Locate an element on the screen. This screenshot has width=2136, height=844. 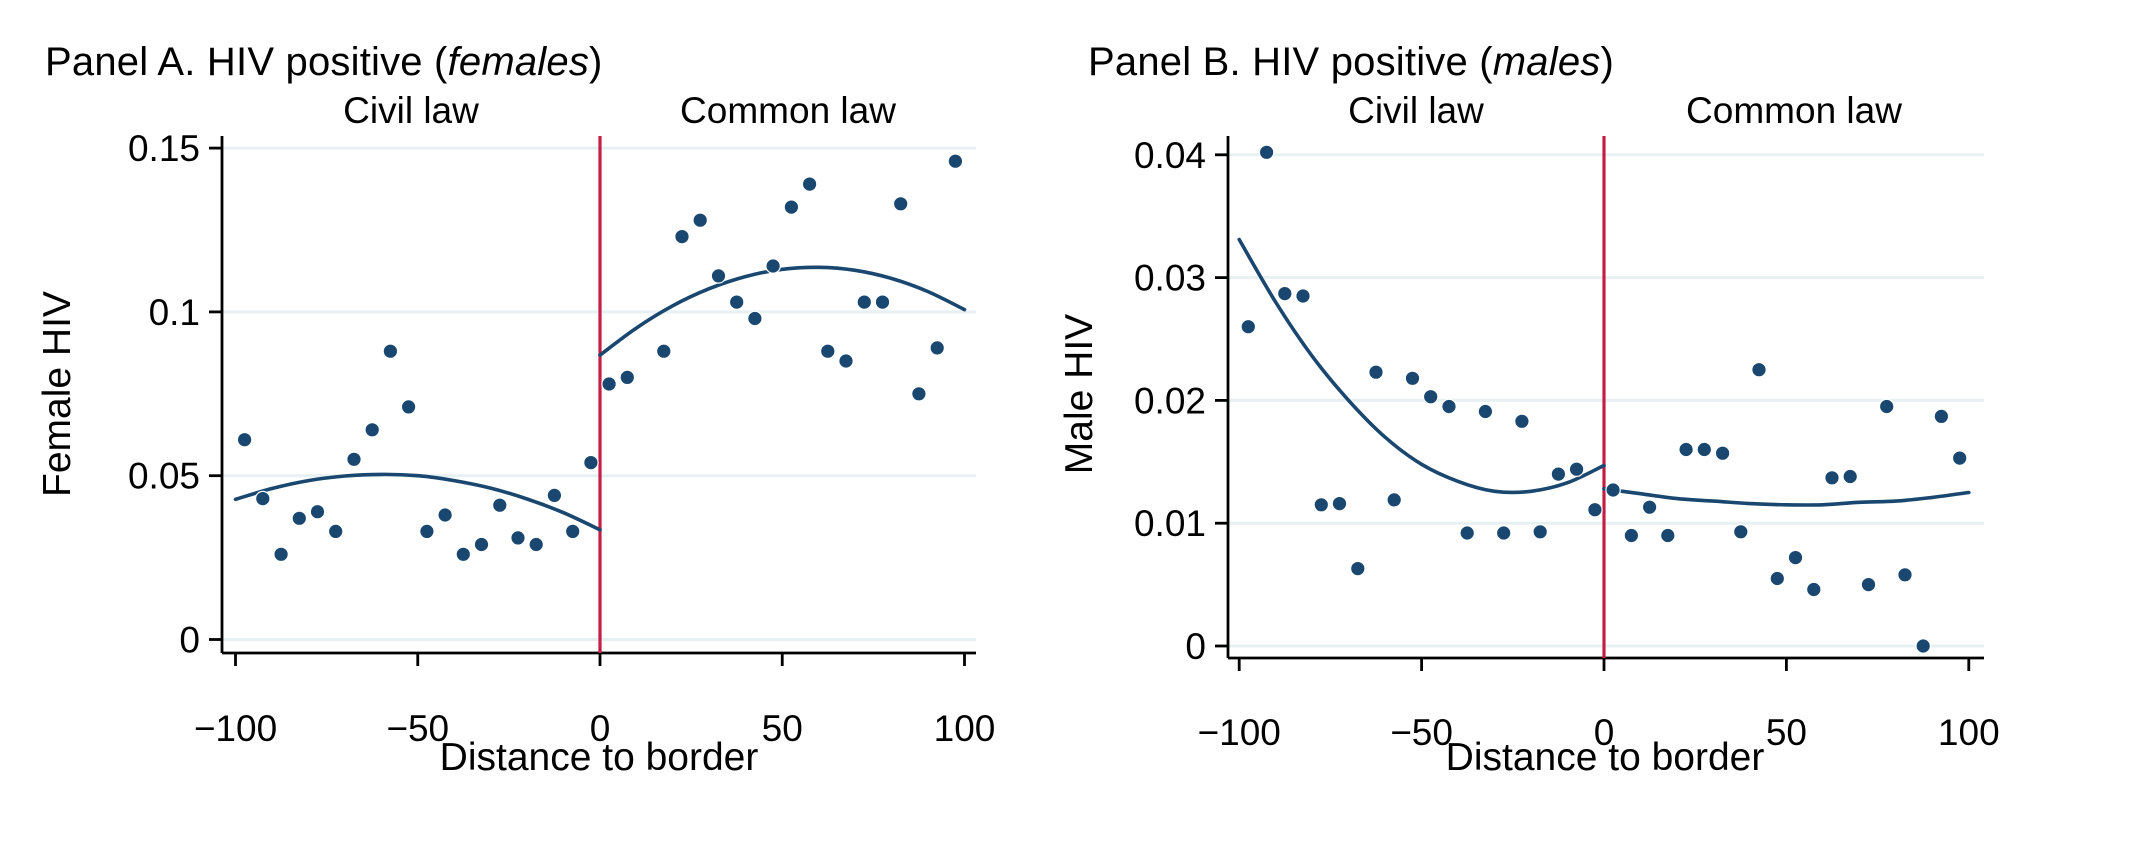
panel-b-title: Panel B. HIV positive (males) is located at coordinates (1351, 62).